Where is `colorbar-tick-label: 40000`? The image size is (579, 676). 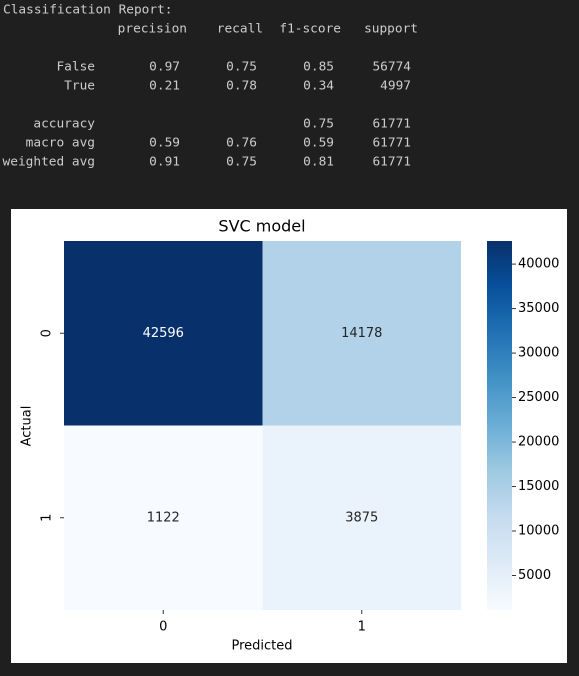 colorbar-tick-label: 40000 is located at coordinates (538, 264).